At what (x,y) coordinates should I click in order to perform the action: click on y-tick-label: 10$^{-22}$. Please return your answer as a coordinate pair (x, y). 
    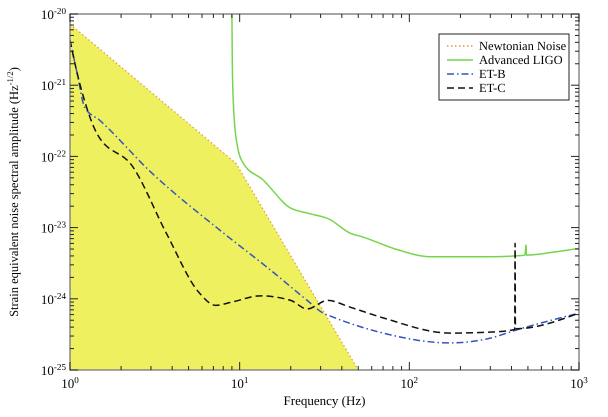
    Looking at the image, I should click on (53, 156).